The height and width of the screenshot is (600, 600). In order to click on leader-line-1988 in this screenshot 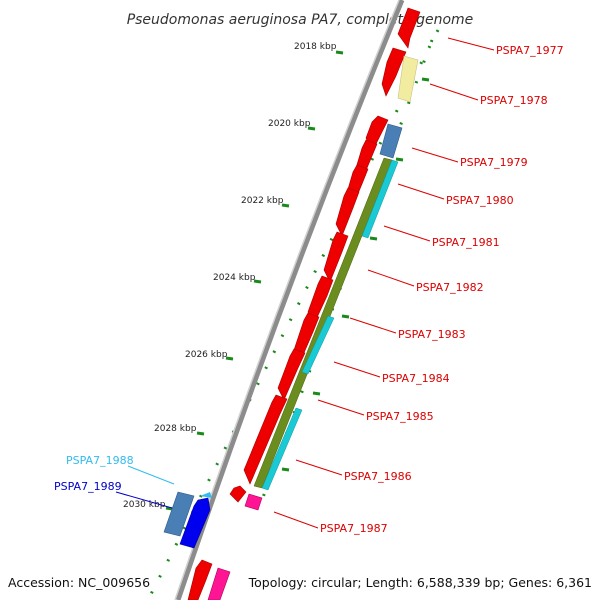, I will do `click(151, 475)`.